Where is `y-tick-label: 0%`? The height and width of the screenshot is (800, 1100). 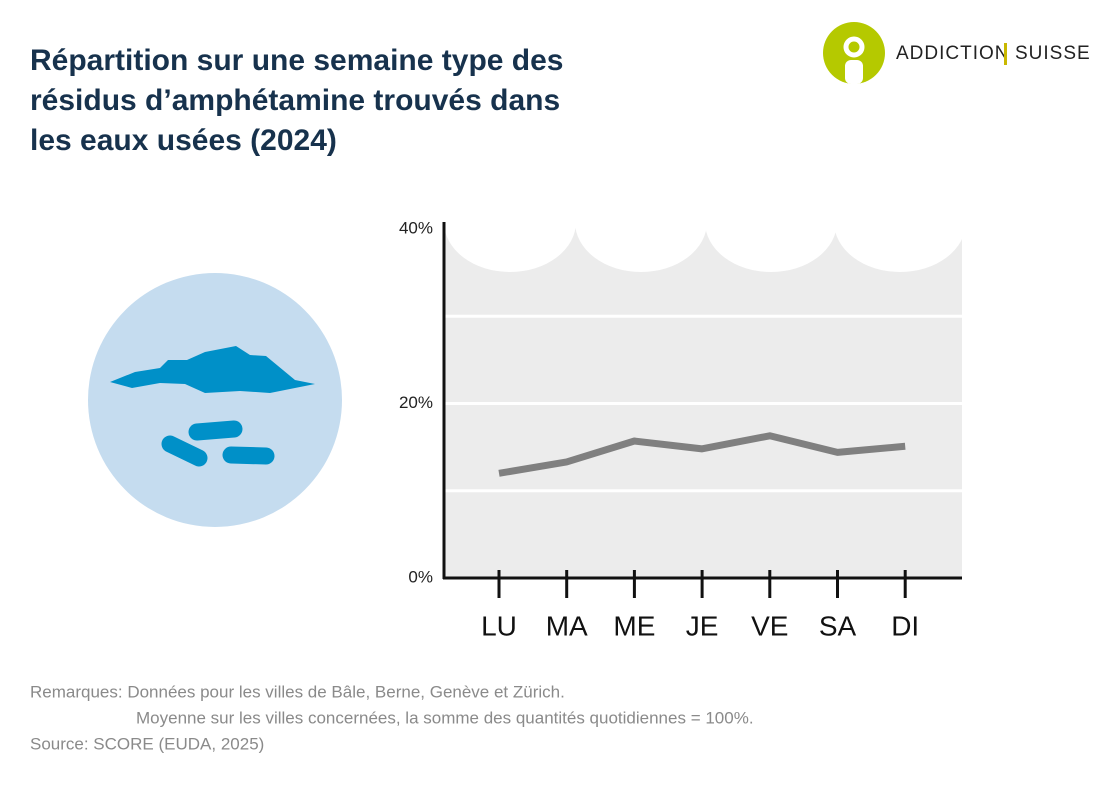 y-tick-label: 0% is located at coordinates (420, 576).